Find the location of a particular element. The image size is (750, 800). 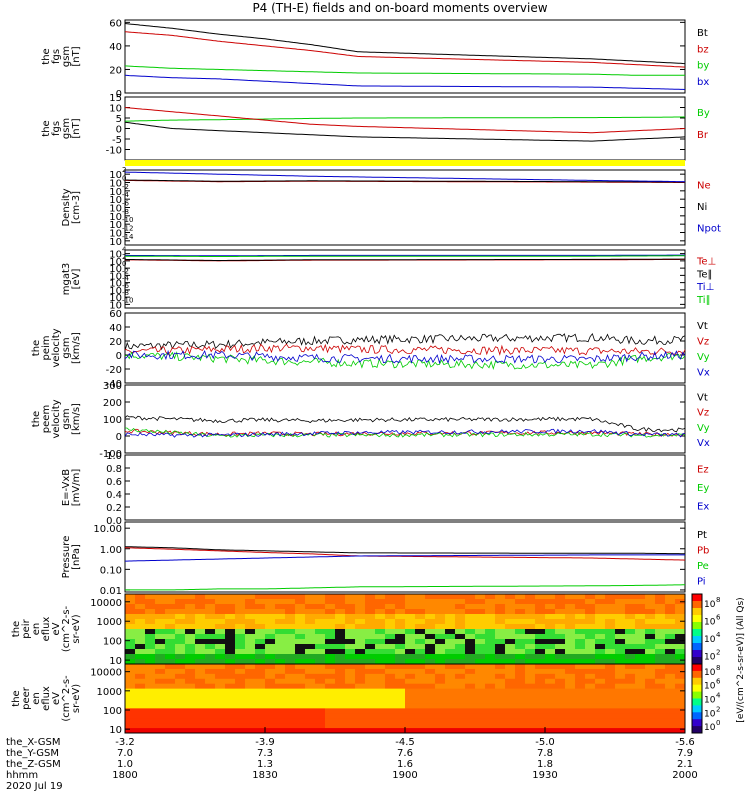

legend-Bt: Bt is located at coordinates (702, 33).